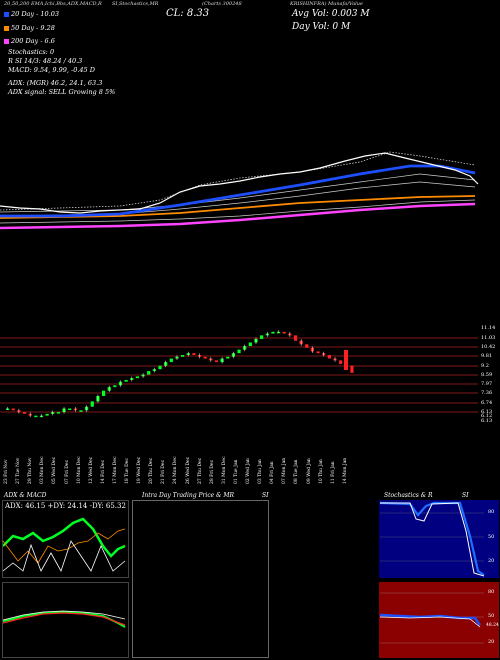  Describe the element at coordinates (222, 4) in the screenshot. I see `header-symbol: (Charts 300248` at that location.